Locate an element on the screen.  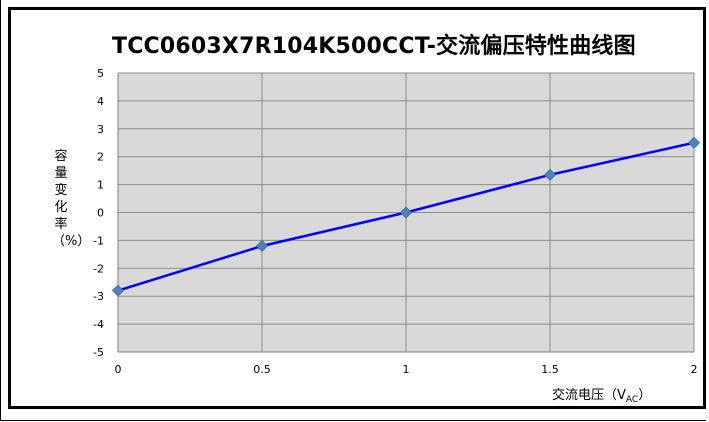
x-tick-label: 1.5 is located at coordinates (550, 369).